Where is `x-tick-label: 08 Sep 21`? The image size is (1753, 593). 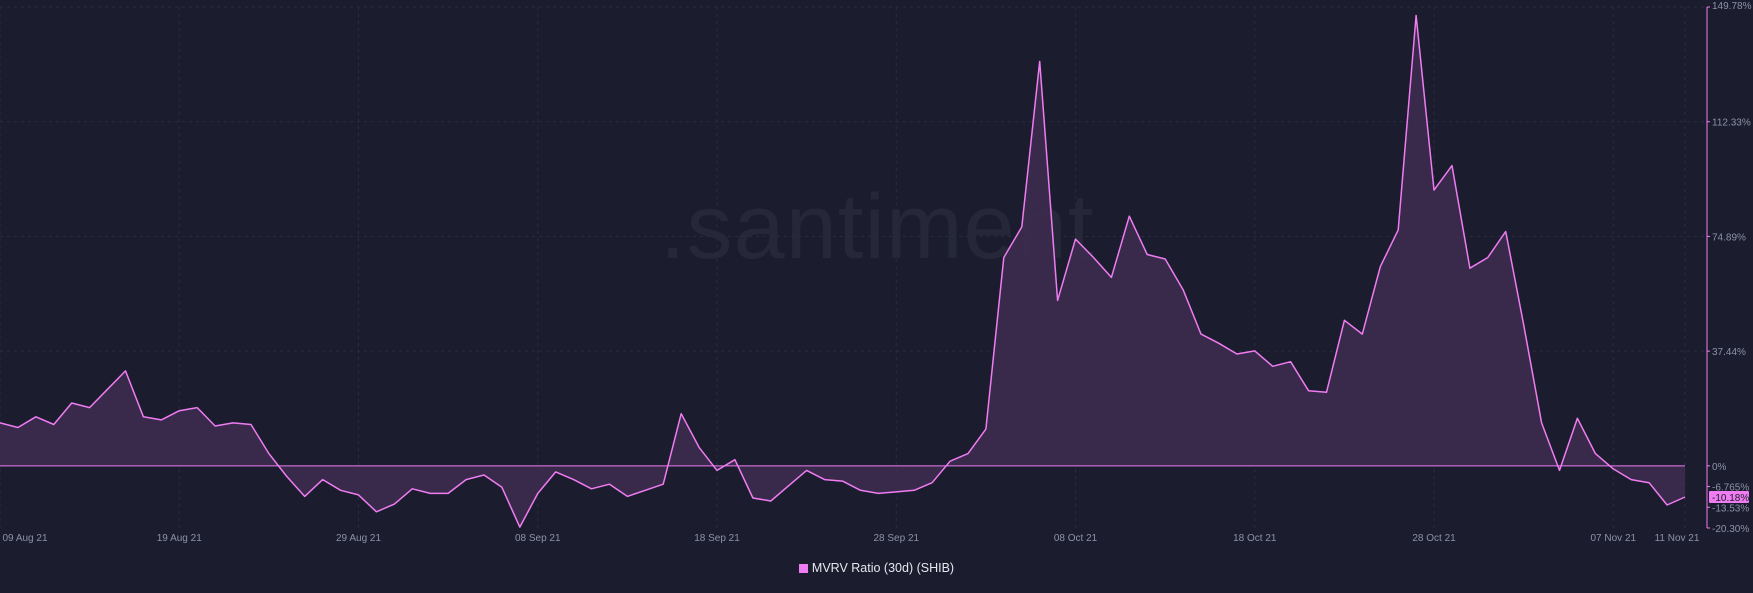 x-tick-label: 08 Sep 21 is located at coordinates (538, 538).